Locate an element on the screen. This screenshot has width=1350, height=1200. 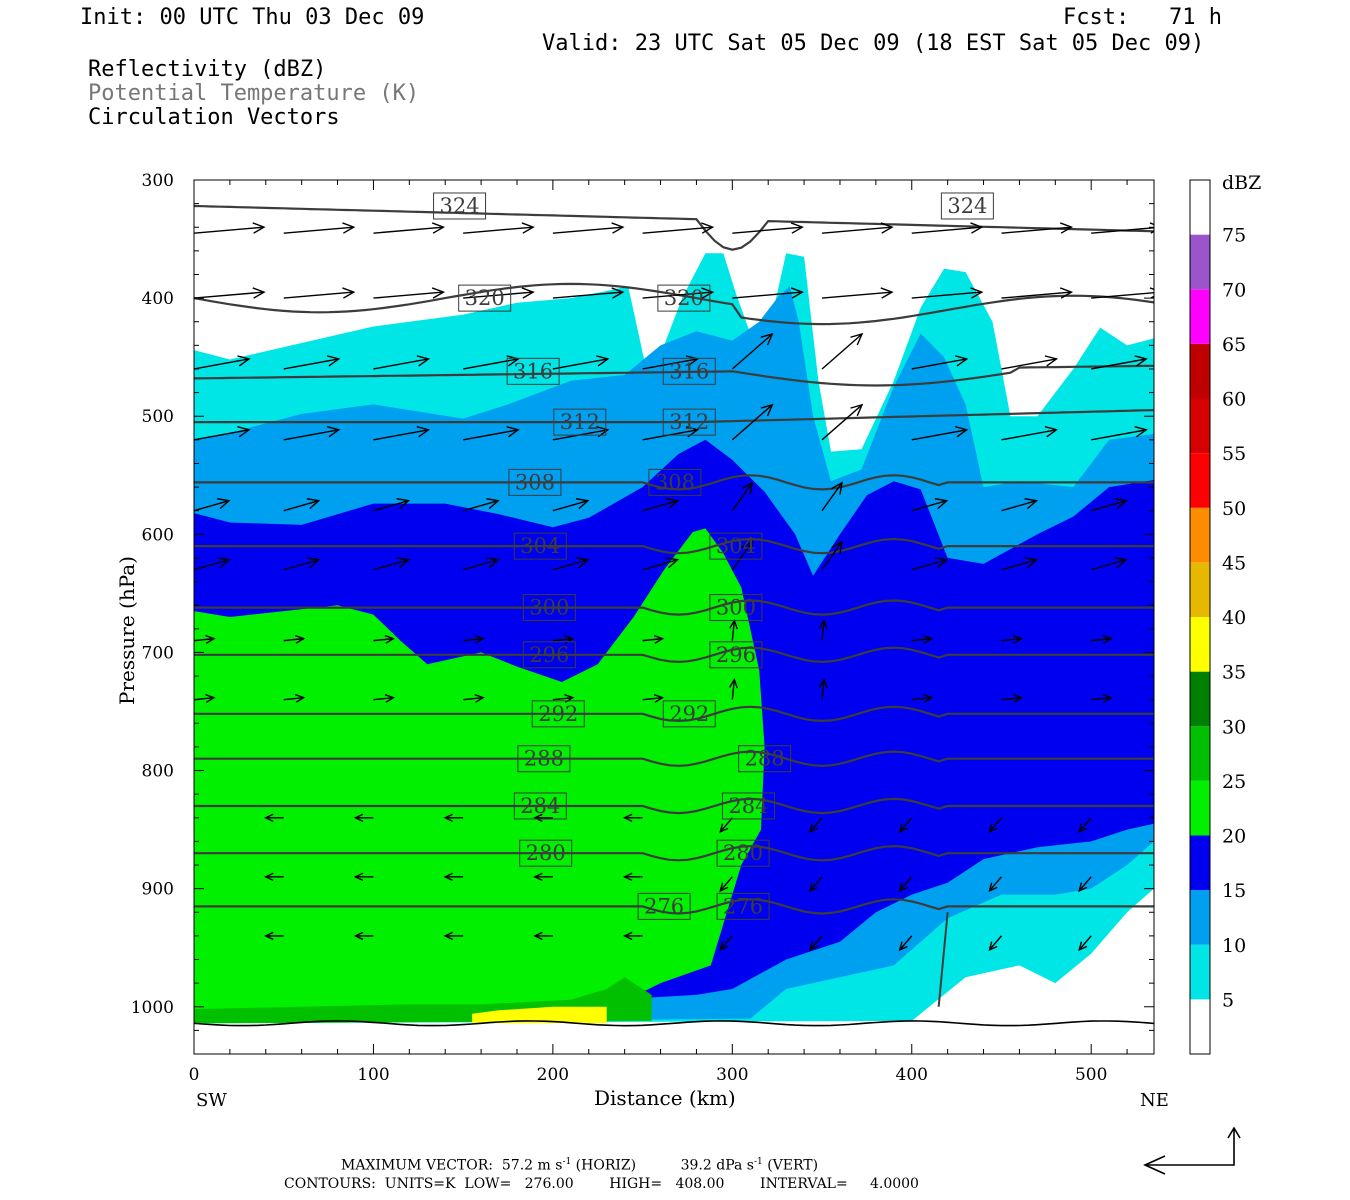
colorbar-level-label: 15 is located at coordinates (1234, 891).